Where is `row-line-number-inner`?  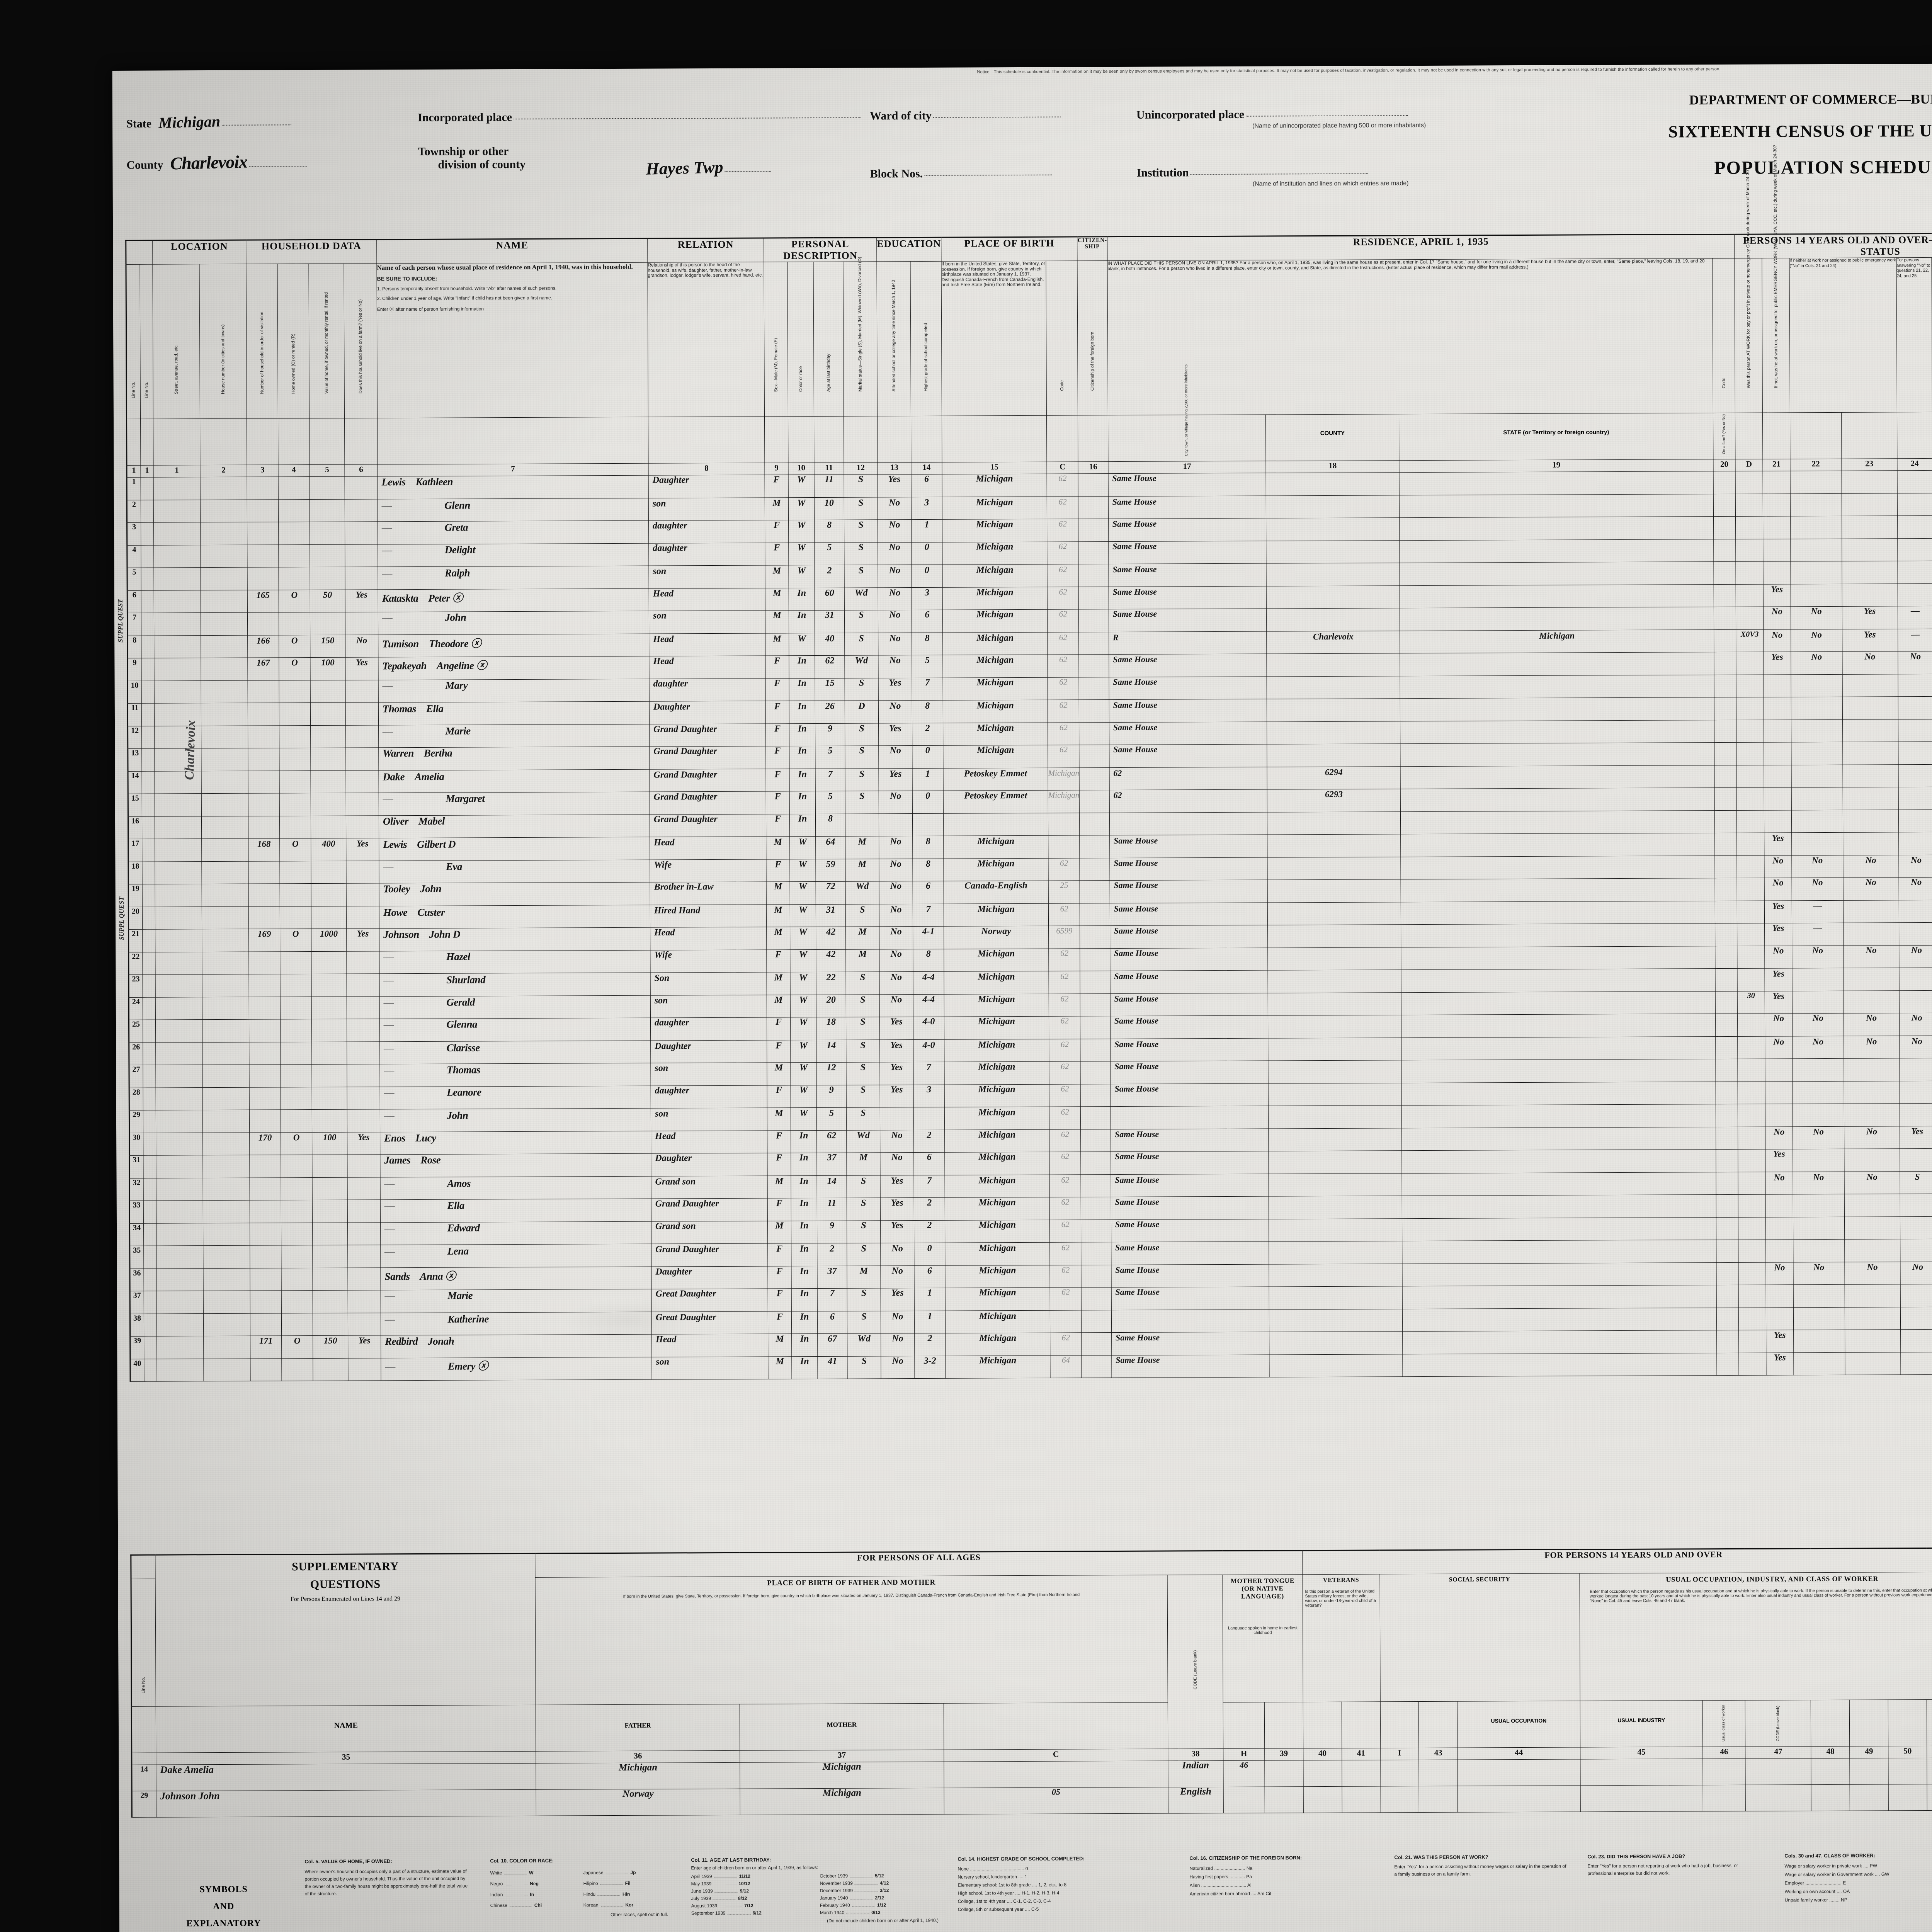
row-line-number-inner is located at coordinates (147, 624).